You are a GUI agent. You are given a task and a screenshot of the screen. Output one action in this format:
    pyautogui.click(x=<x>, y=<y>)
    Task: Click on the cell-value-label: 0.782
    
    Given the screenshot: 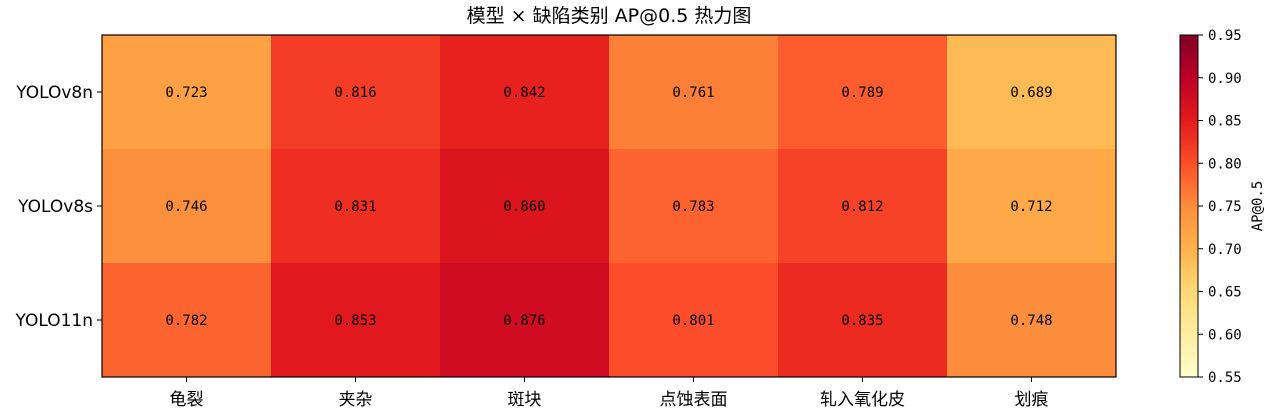 What is the action you would take?
    pyautogui.click(x=186, y=321)
    